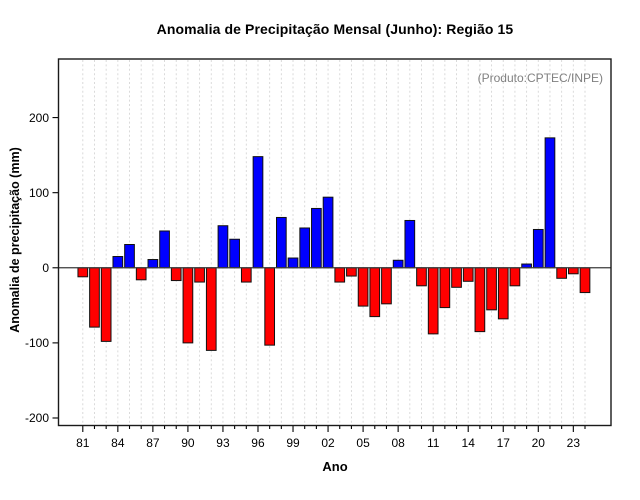  I want to click on bar-1999, so click(293, 263).